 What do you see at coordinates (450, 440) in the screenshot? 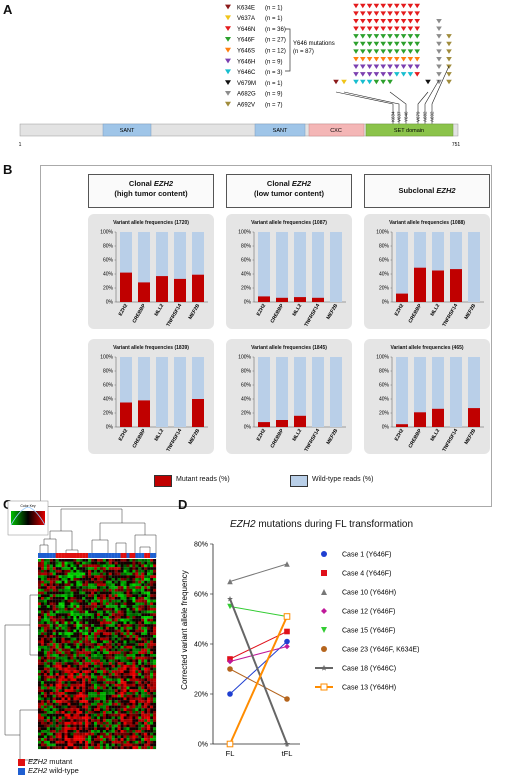
I see `gene-label-tnfrsf14: TNFRSF14` at bounding box center [450, 440].